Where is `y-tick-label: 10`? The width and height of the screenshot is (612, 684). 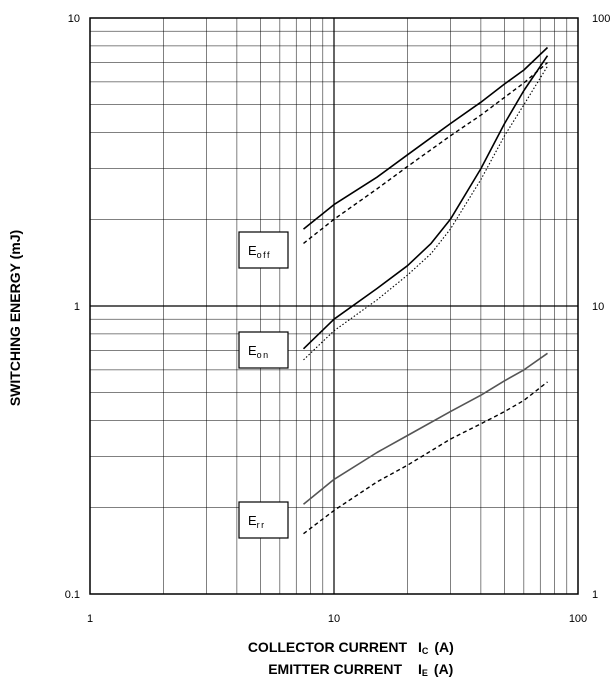
y-tick-label: 10 is located at coordinates (74, 19).